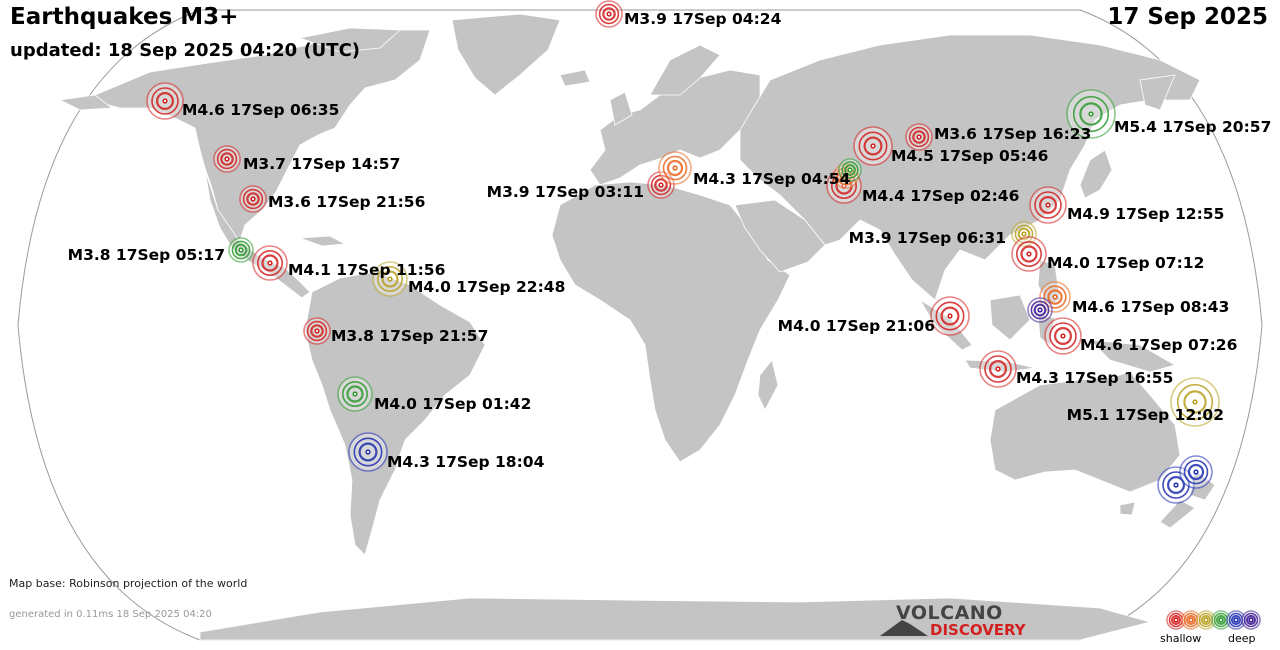 The height and width of the screenshot is (650, 1280). I want to click on quake-label: M4.3 17Sep 18:04, so click(466, 462).